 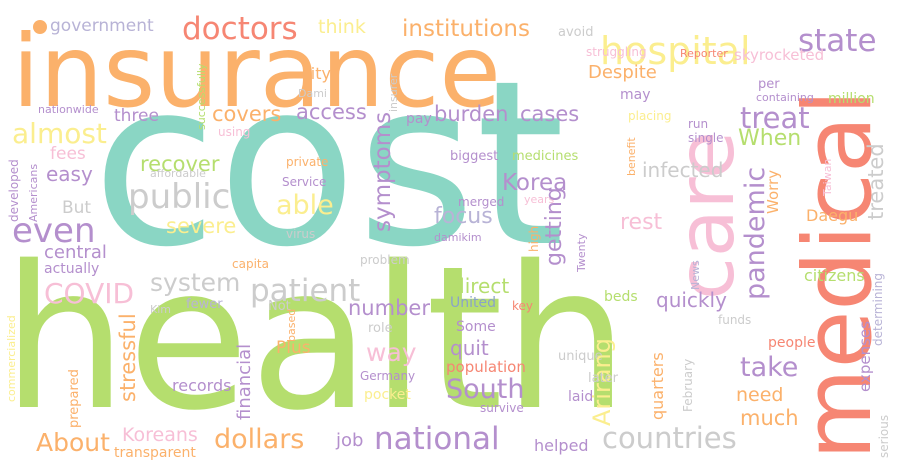 What do you see at coordinates (74, 398) in the screenshot?
I see `word-prepared: prepared` at bounding box center [74, 398].